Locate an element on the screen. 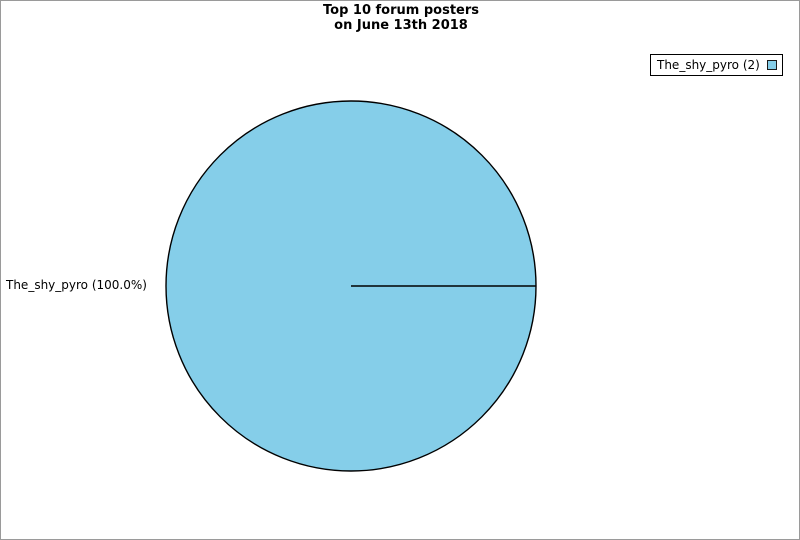  chart-title-line-2: on June 13th 2018 is located at coordinates (401, 25).